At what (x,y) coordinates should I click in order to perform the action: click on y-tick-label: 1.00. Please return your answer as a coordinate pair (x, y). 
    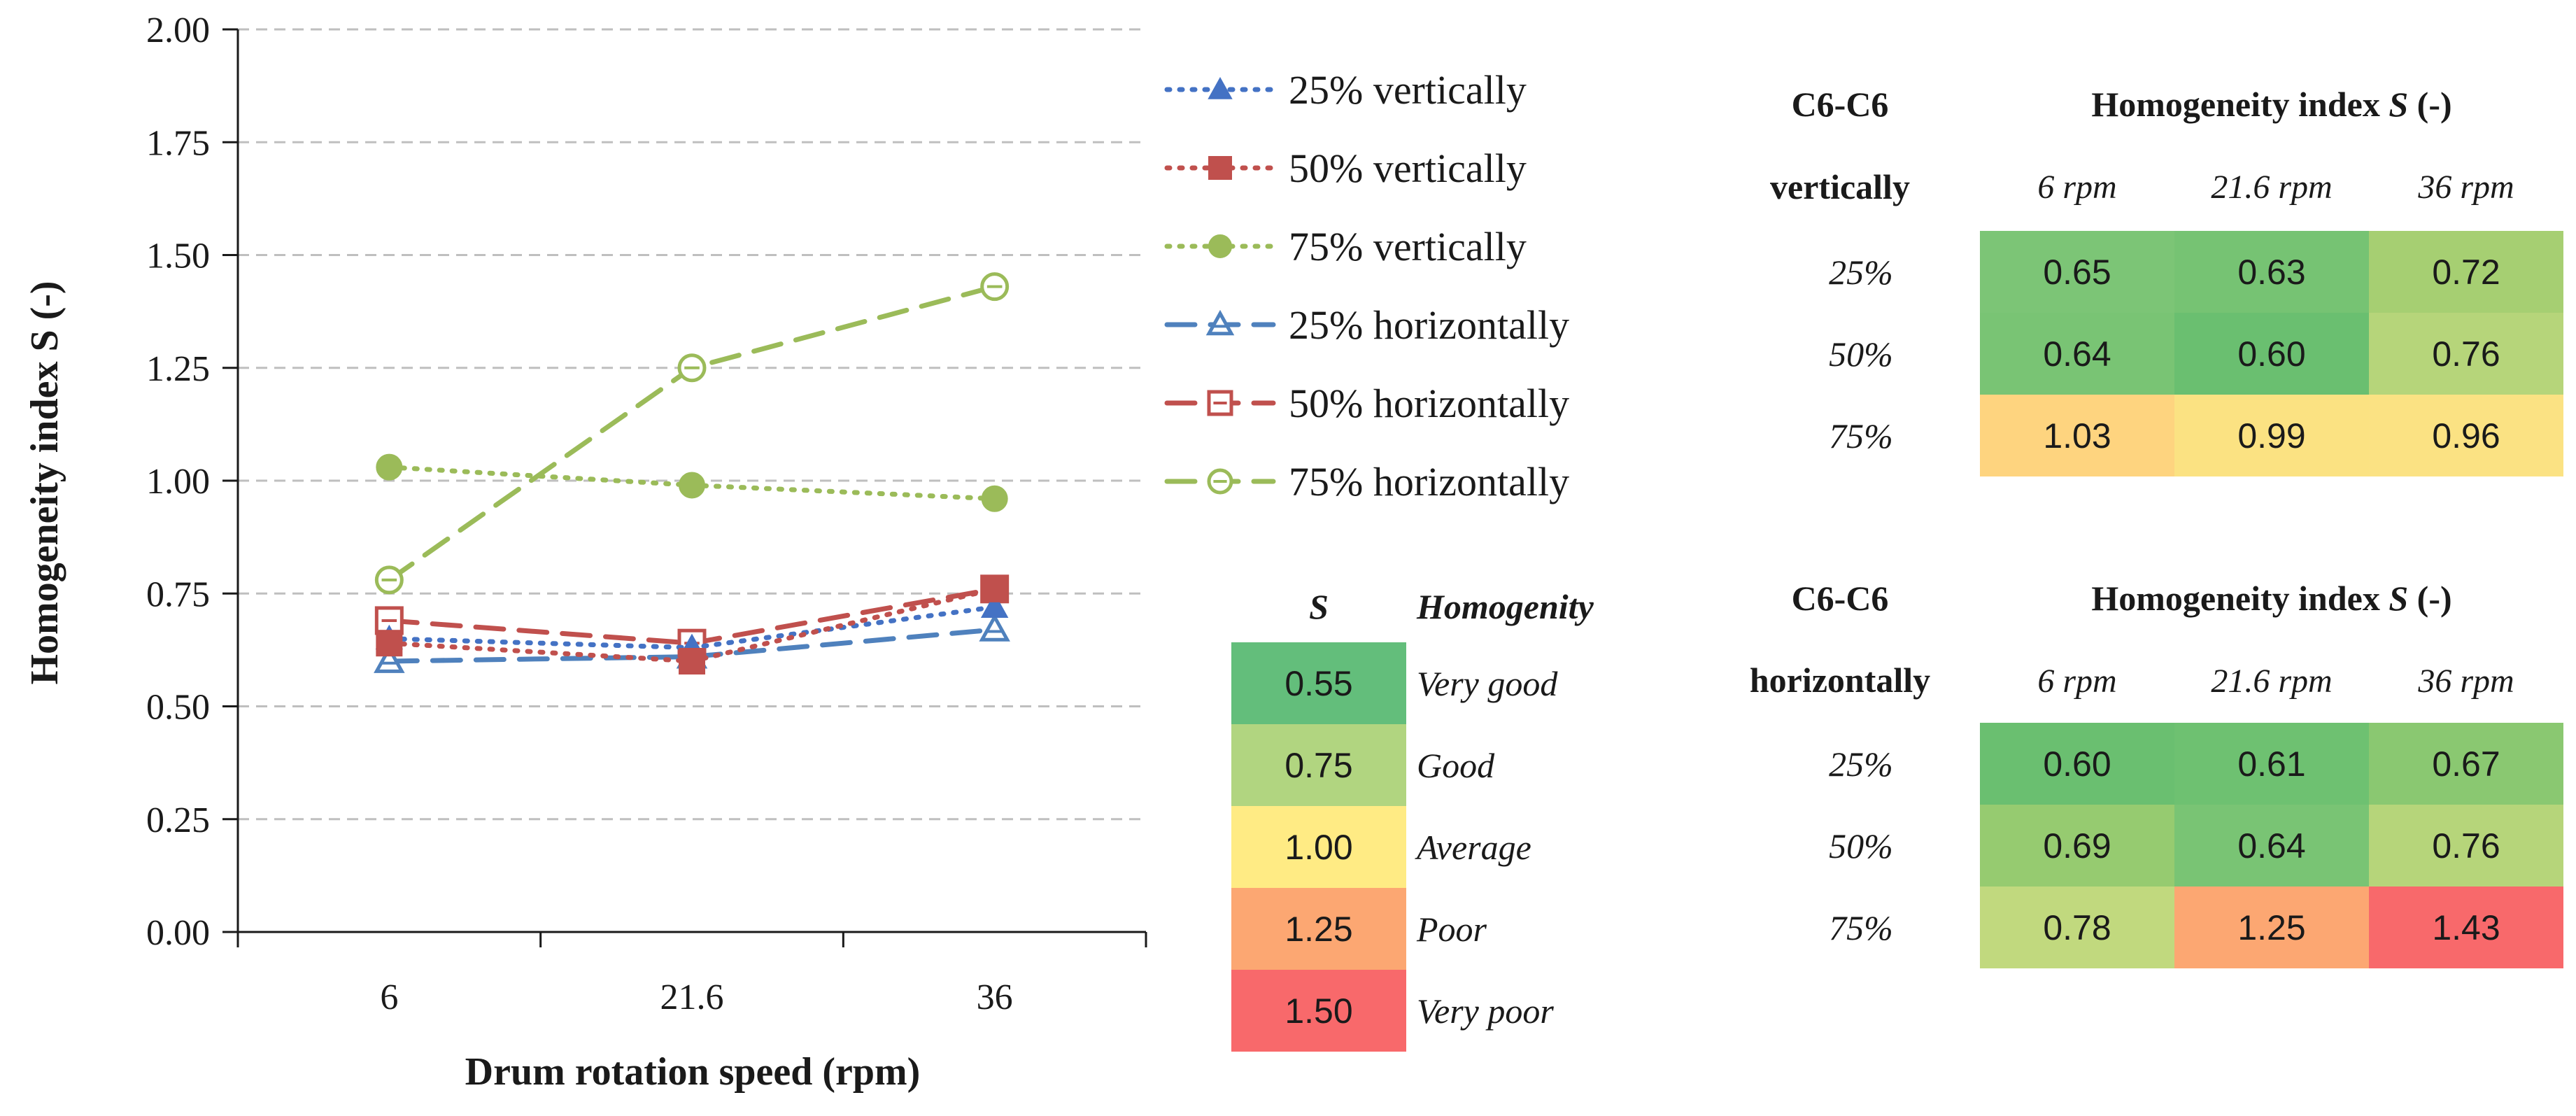
    Looking at the image, I should click on (178, 482).